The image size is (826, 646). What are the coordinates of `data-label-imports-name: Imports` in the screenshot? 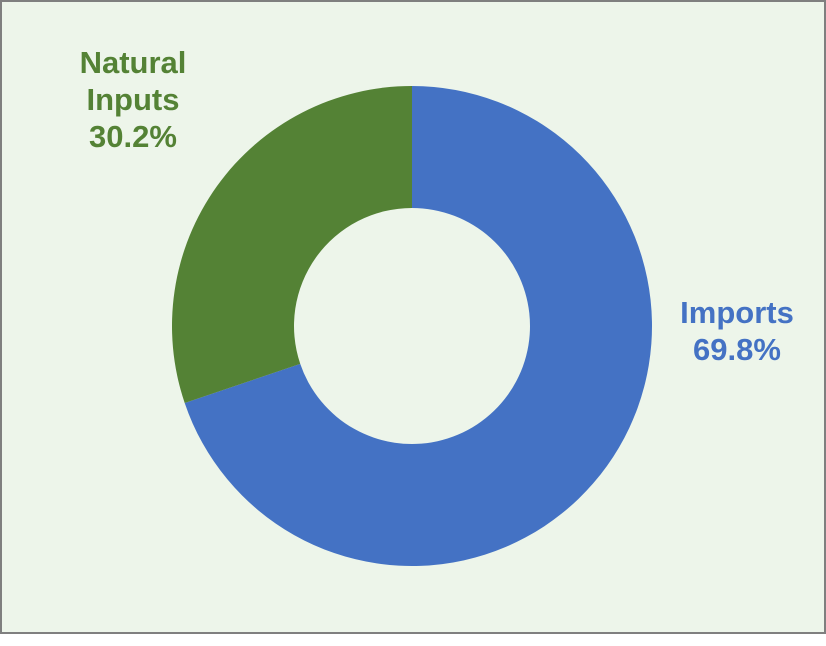 It's located at (737, 312).